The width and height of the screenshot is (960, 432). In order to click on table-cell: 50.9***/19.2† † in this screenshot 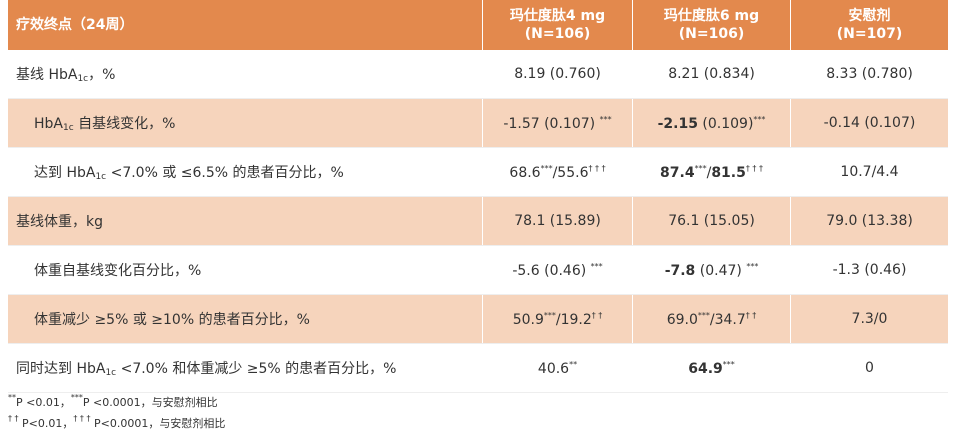, I will do `click(557, 319)`.